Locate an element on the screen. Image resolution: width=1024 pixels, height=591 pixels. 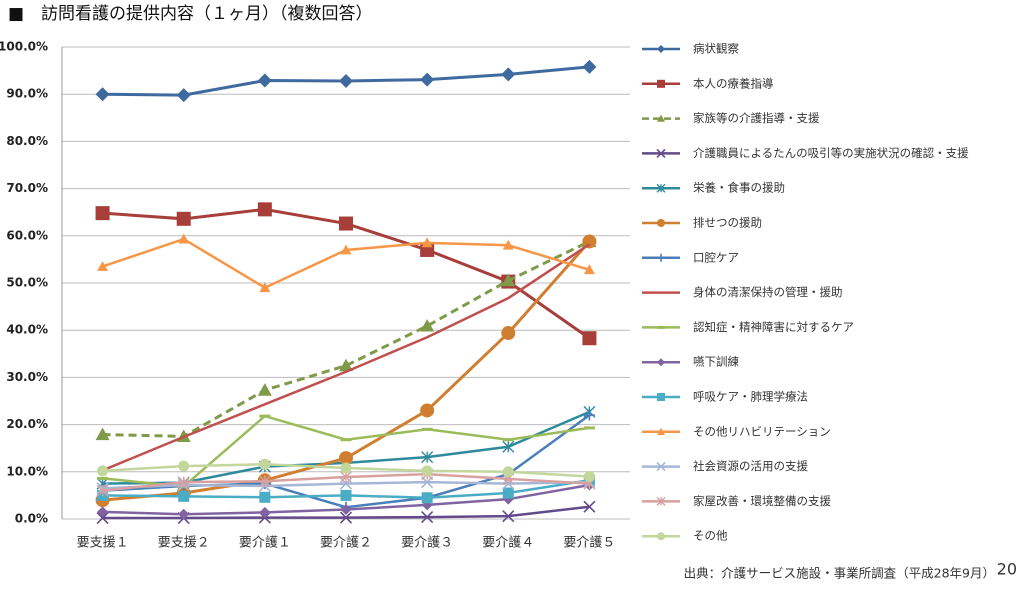
x-tick-label: 要介護３ is located at coordinates (427, 543).